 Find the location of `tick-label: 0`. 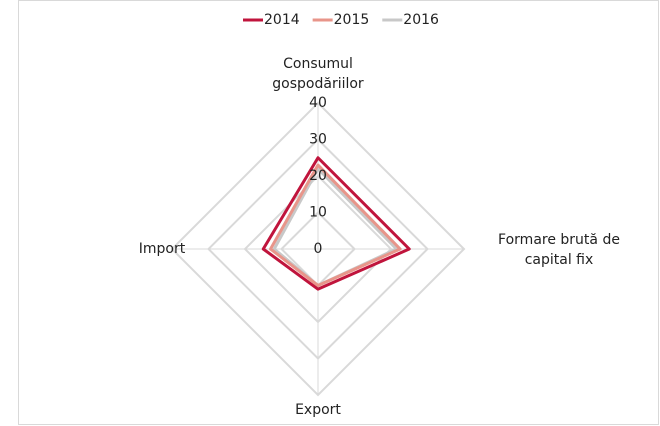

tick-label: 0 is located at coordinates (318, 249).